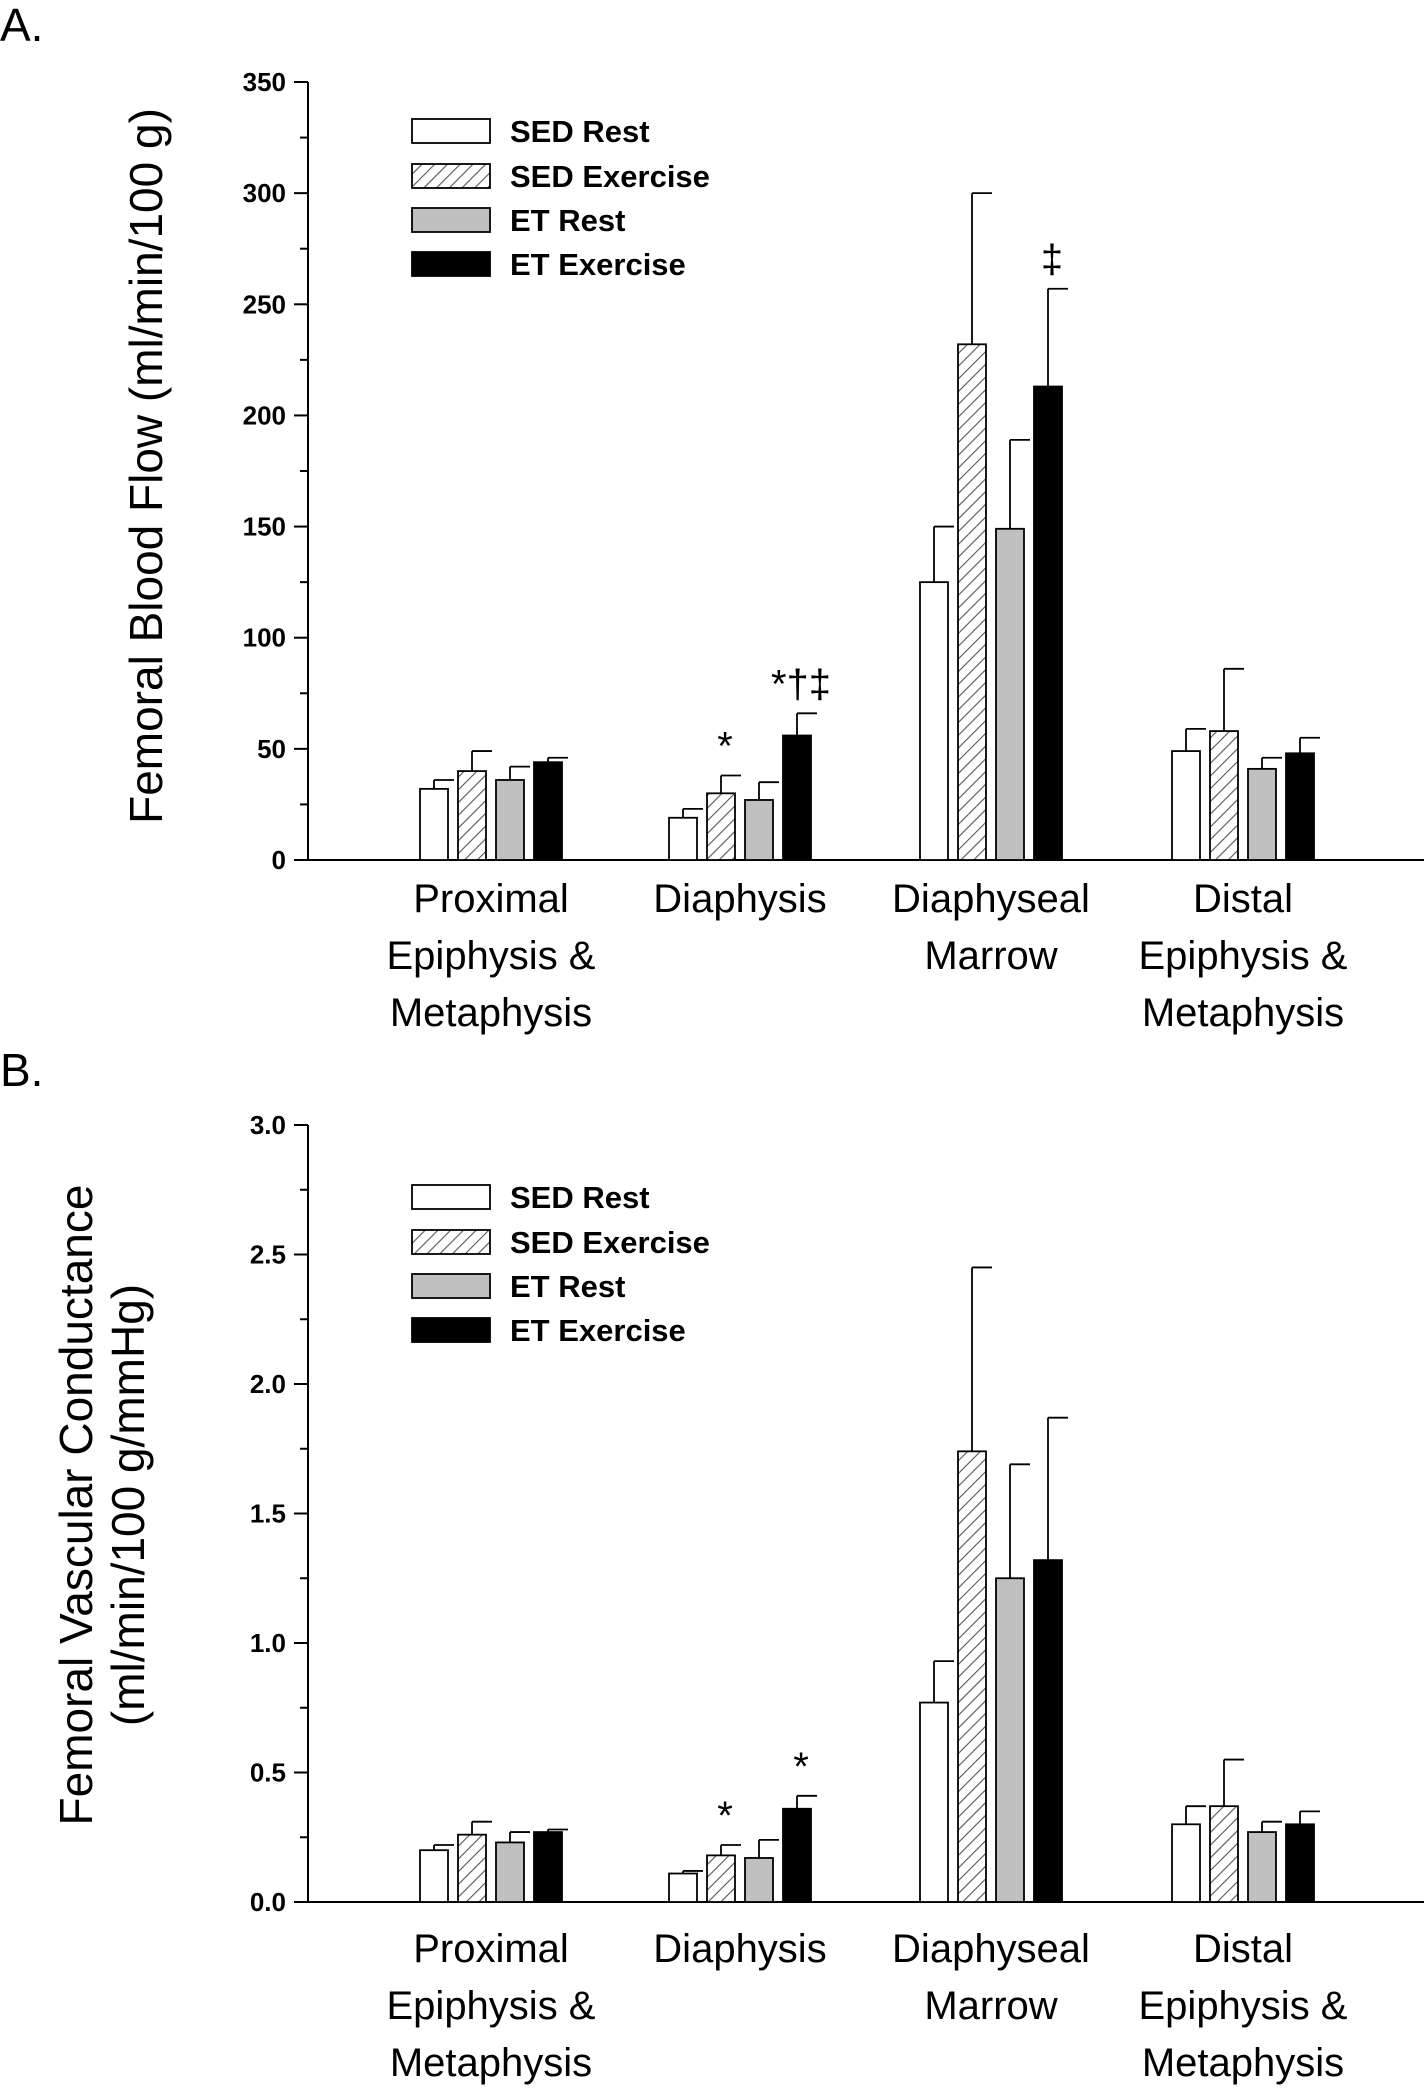 This screenshot has width=1424, height=2100. I want to click on y-tick-label: 350, so click(264, 82).